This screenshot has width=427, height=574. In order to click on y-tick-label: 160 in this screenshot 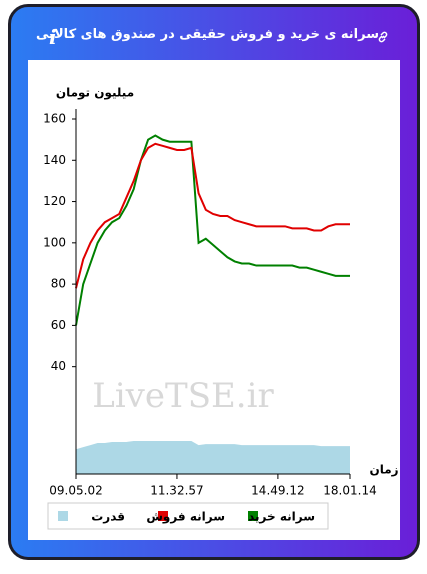, I will do `click(54, 119)`.